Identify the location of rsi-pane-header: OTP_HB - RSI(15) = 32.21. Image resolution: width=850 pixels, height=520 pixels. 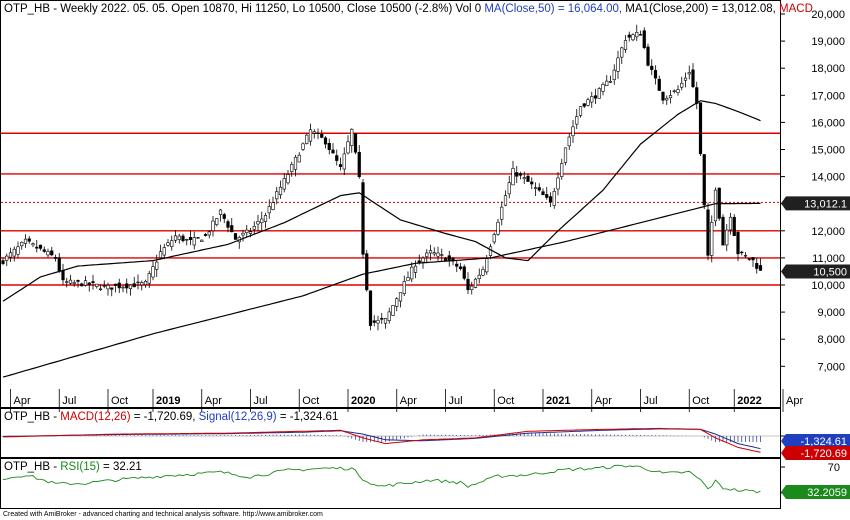
(73, 467).